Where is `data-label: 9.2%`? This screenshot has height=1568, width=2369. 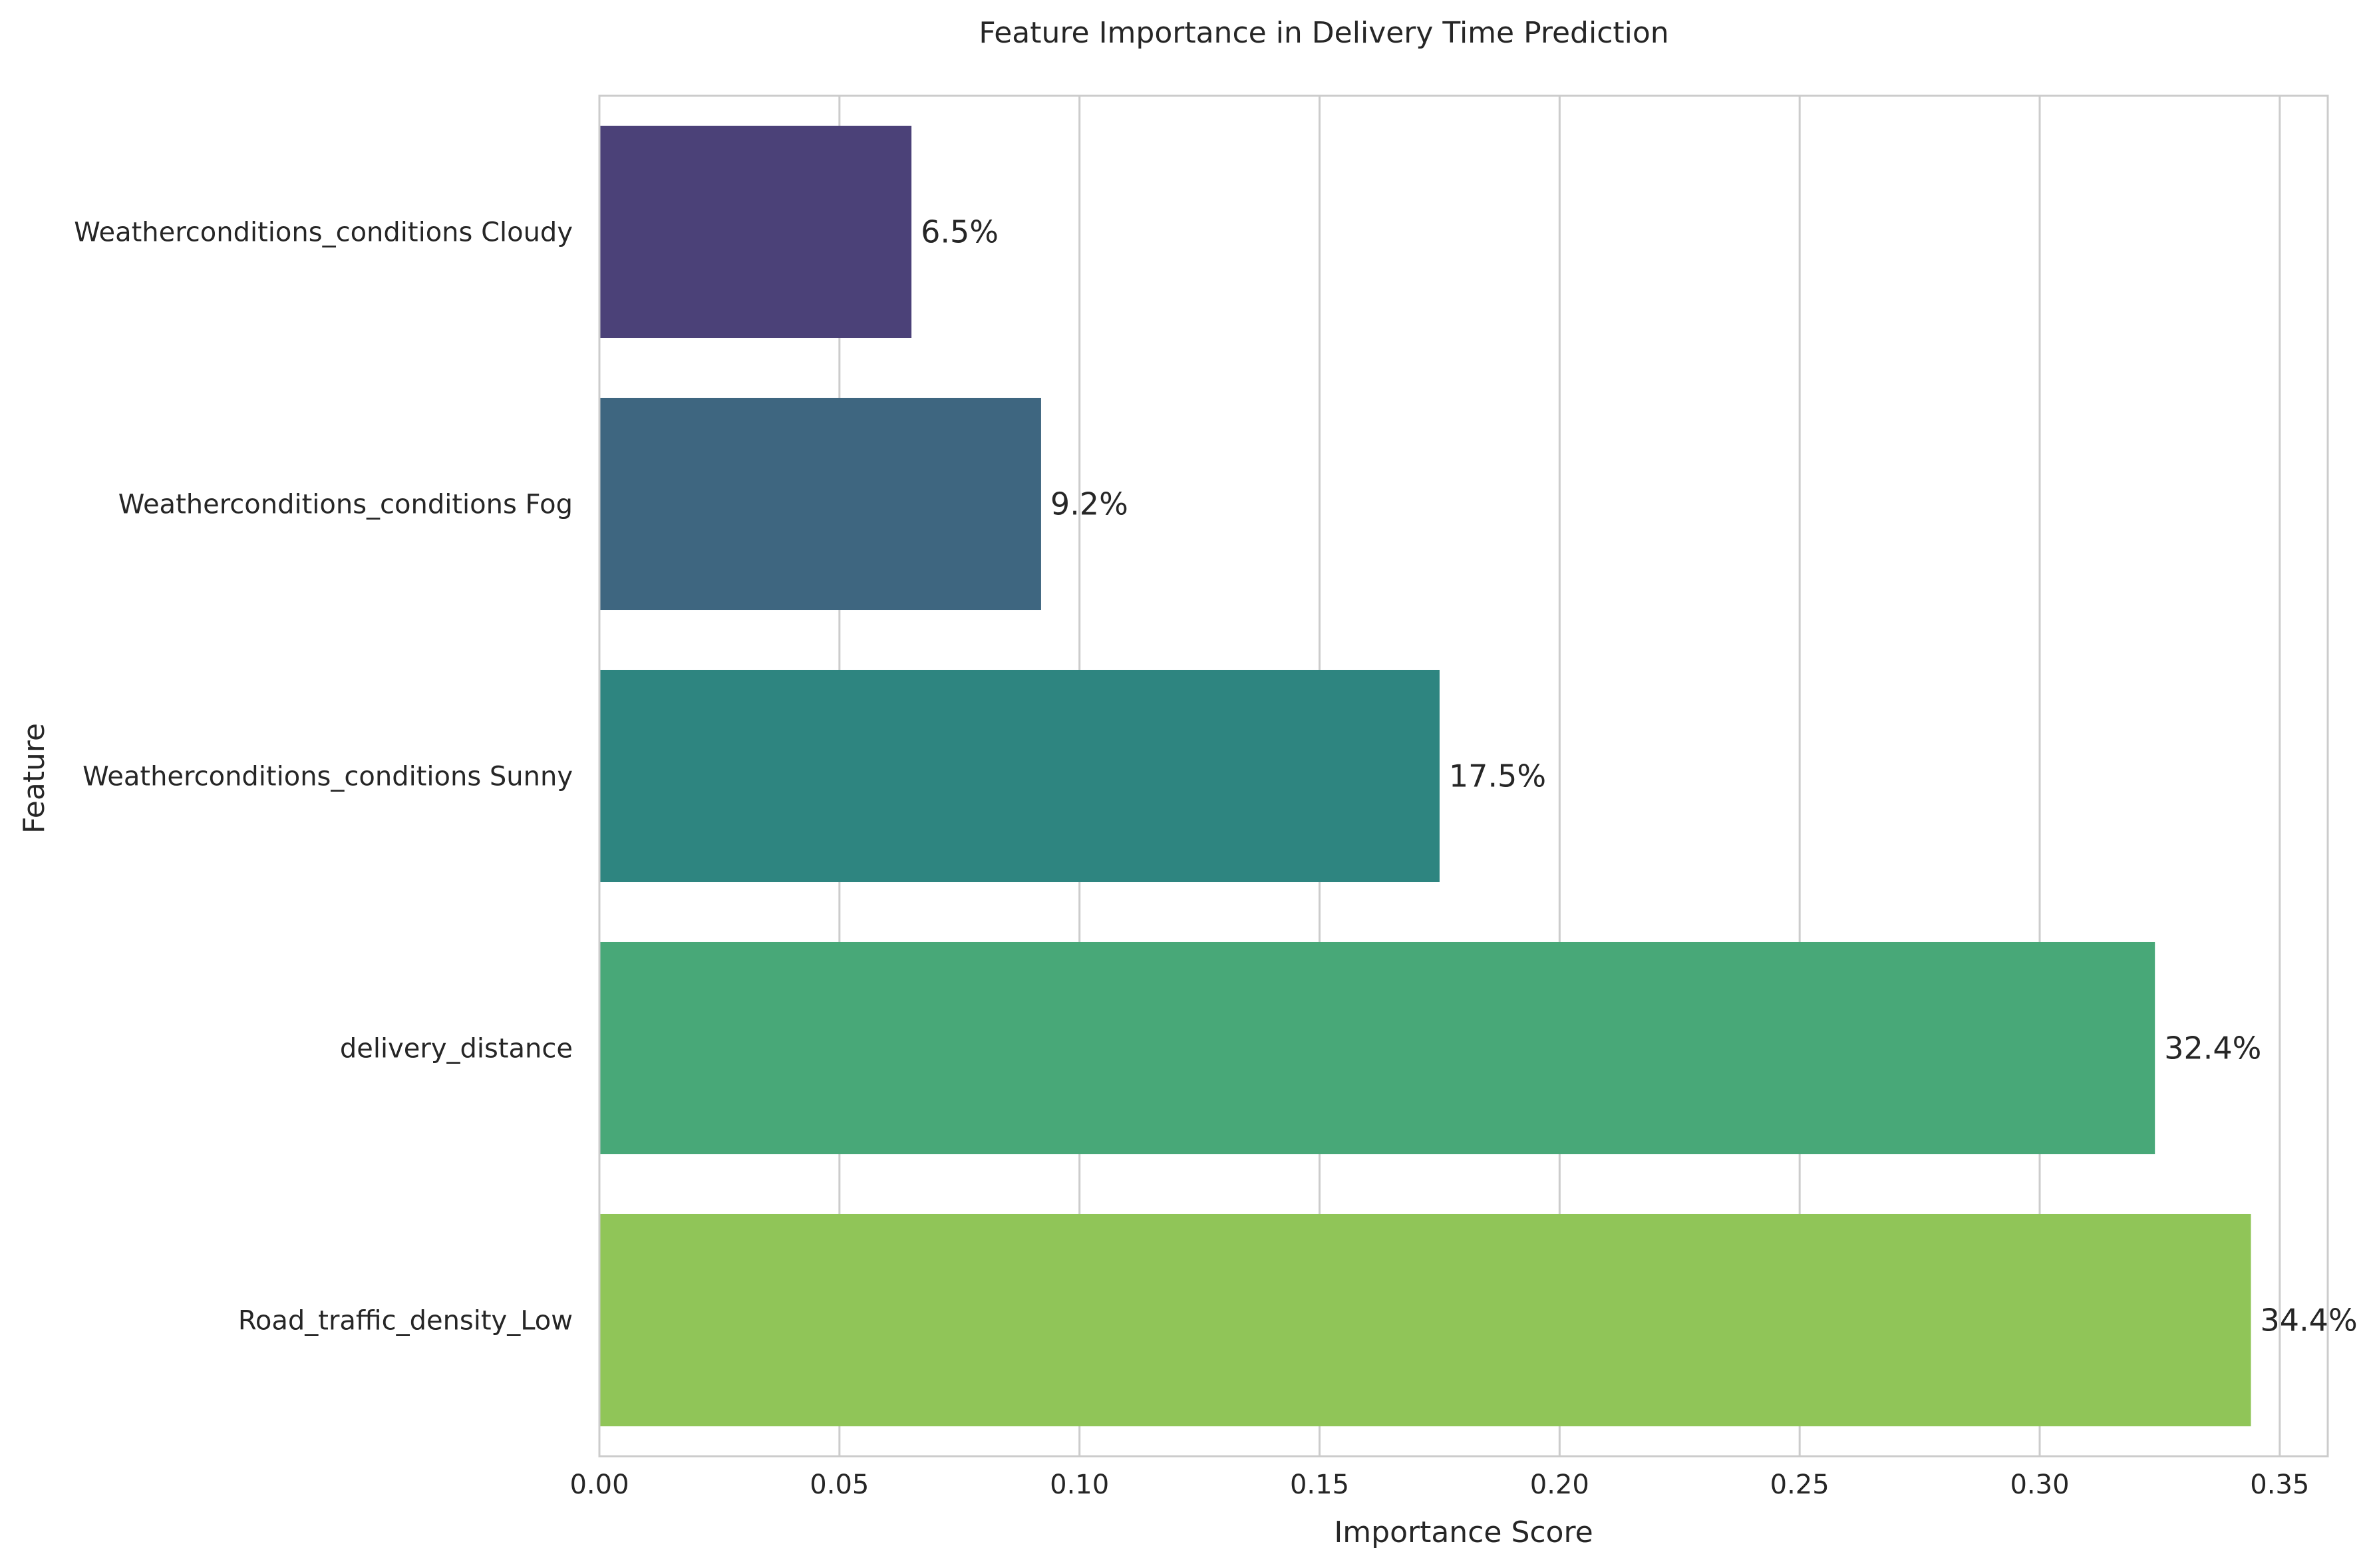
data-label: 9.2% is located at coordinates (1089, 504).